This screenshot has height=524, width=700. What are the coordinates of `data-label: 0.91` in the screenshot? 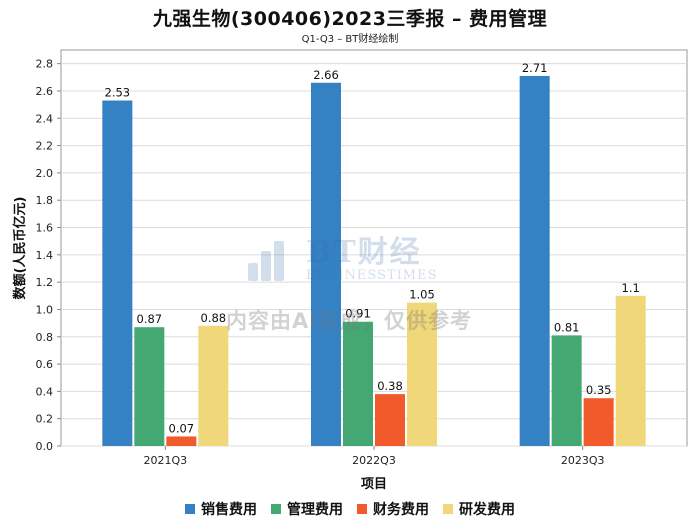 It's located at (358, 314).